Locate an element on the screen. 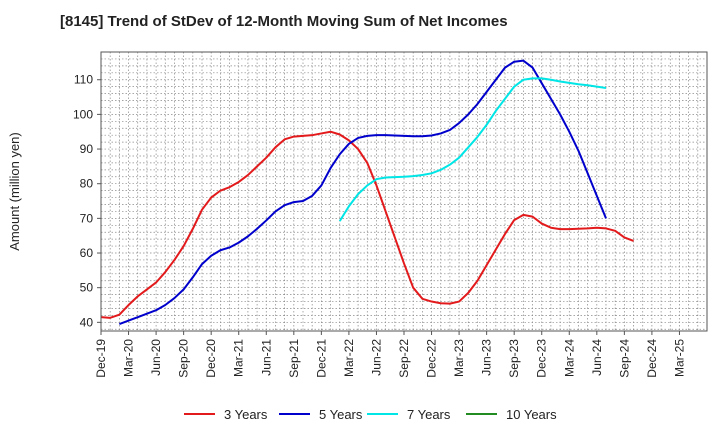  x-tick-label: Dec-20 is located at coordinates (211, 358).